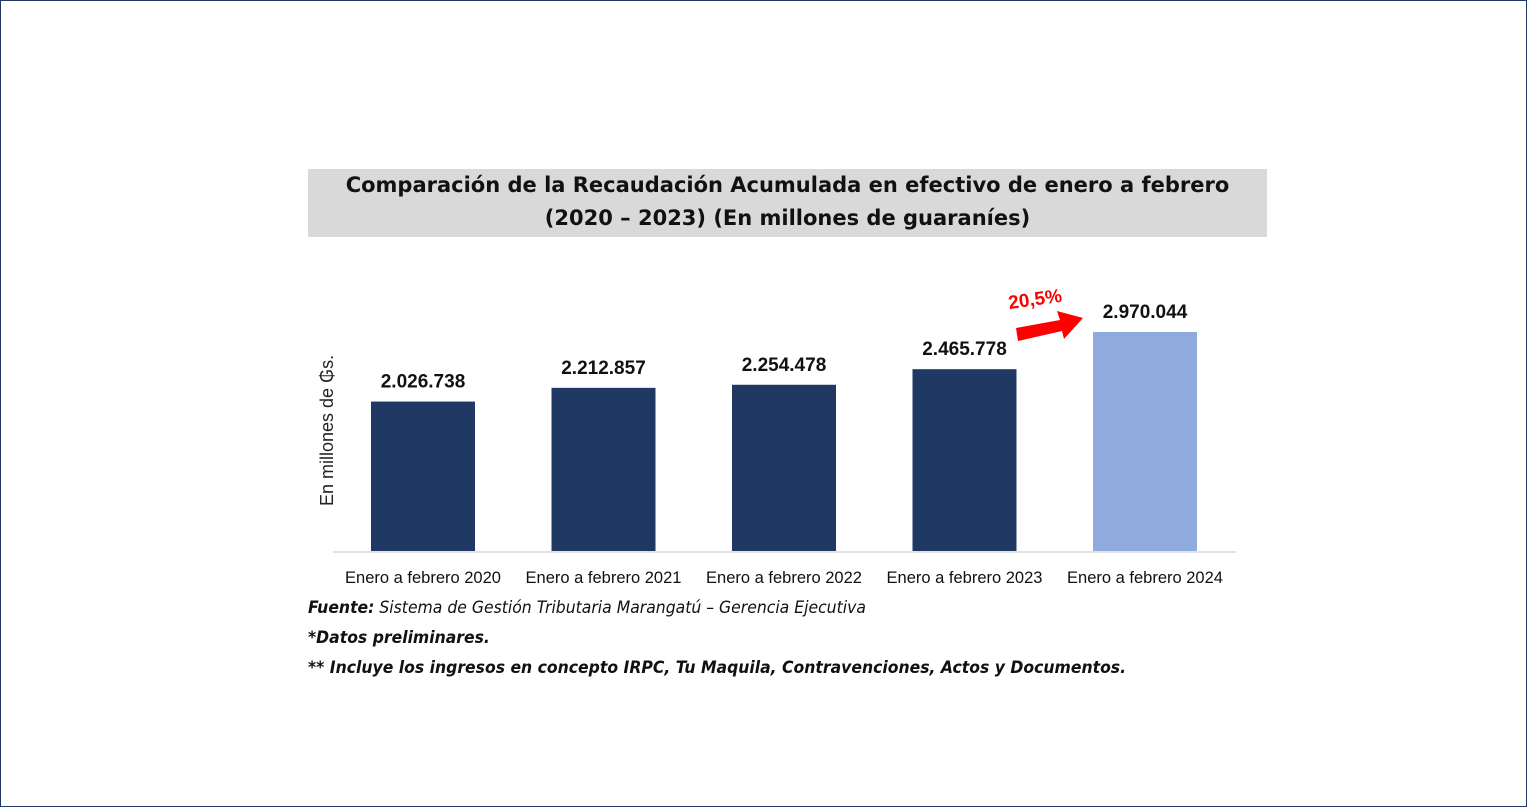 The image size is (1527, 807). I want to click on growth-annotation: 20,5%, so click(1045, 313).